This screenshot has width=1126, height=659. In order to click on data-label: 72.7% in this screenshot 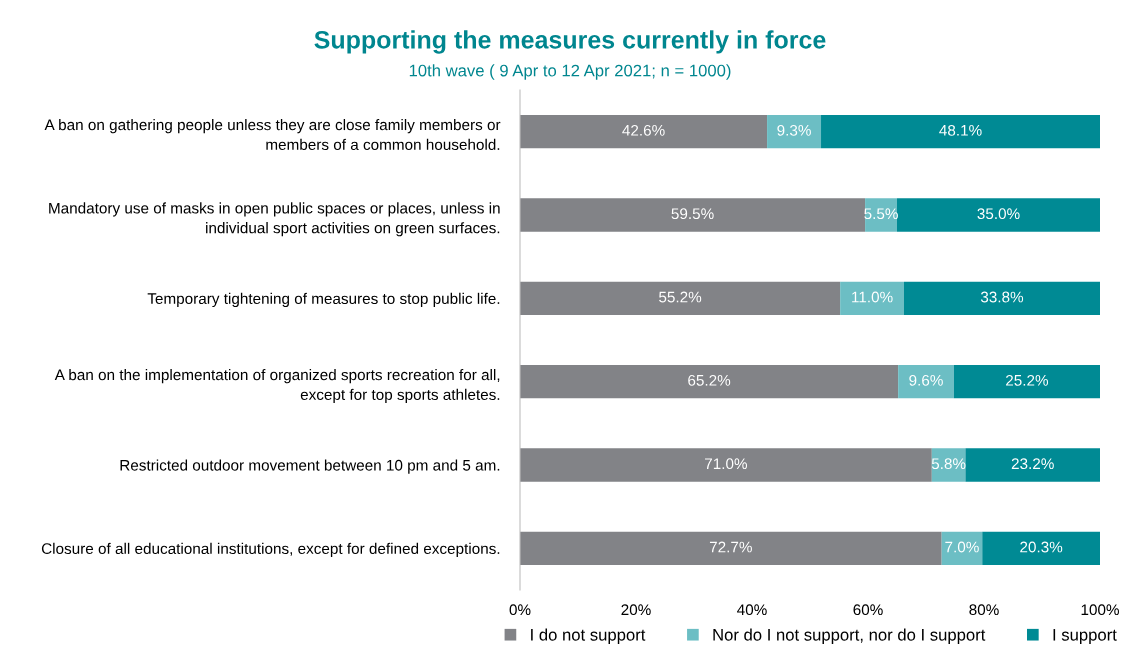, I will do `click(730, 547)`.